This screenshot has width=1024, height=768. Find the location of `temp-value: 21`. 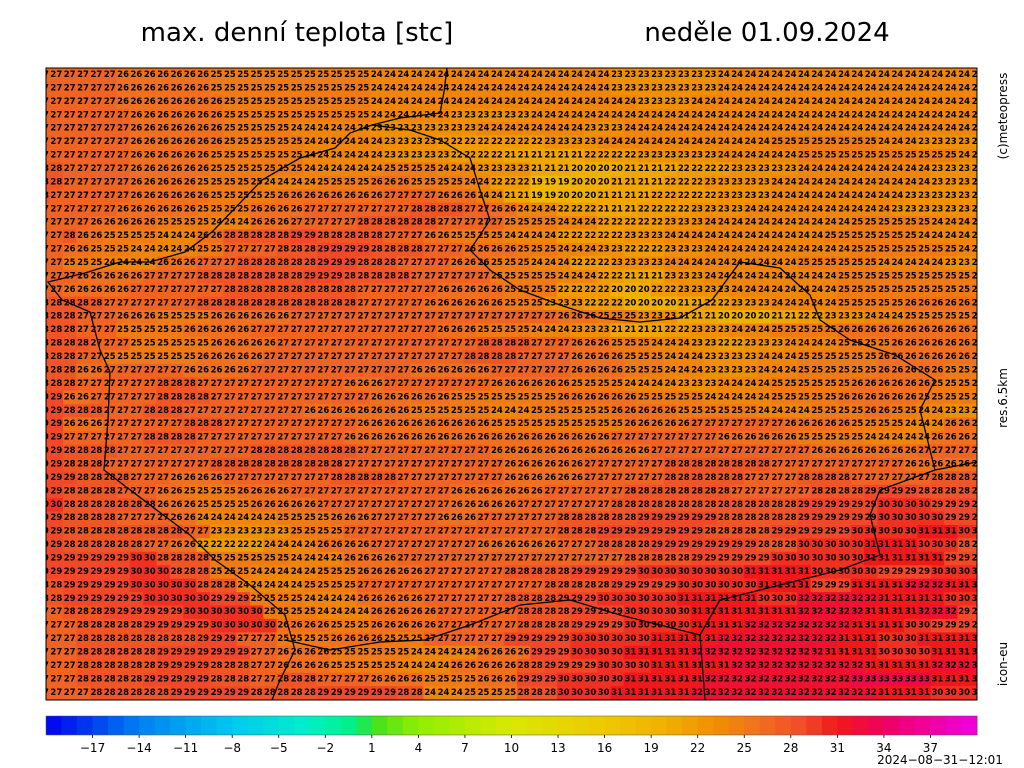

temp-value: 21 is located at coordinates (617, 209).